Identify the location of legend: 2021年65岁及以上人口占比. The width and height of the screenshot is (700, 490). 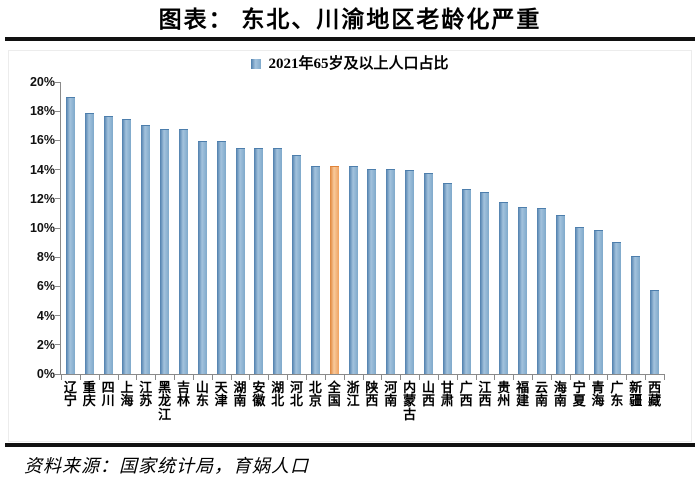
(350, 64).